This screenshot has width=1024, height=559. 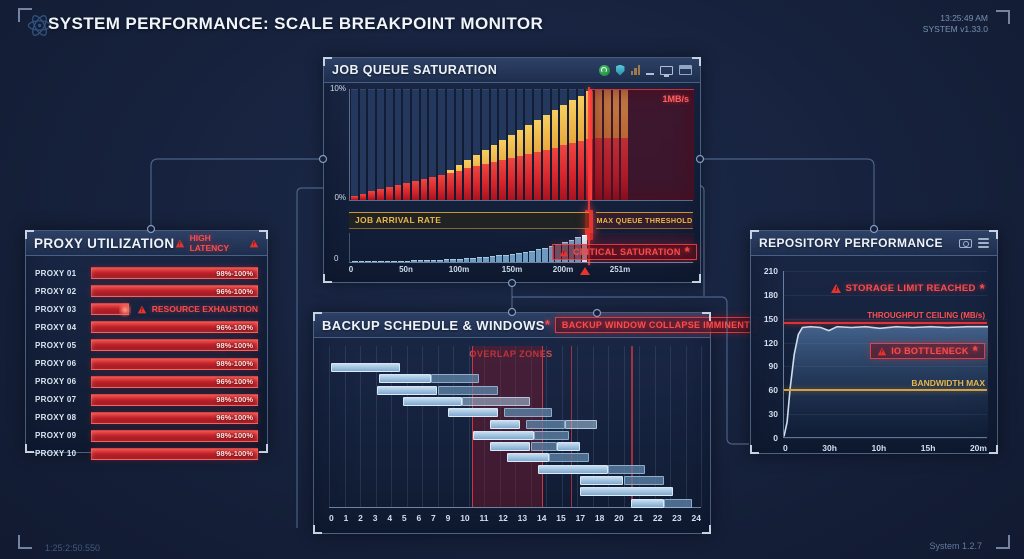 I want to click on database-icon, so click(x=983, y=243).